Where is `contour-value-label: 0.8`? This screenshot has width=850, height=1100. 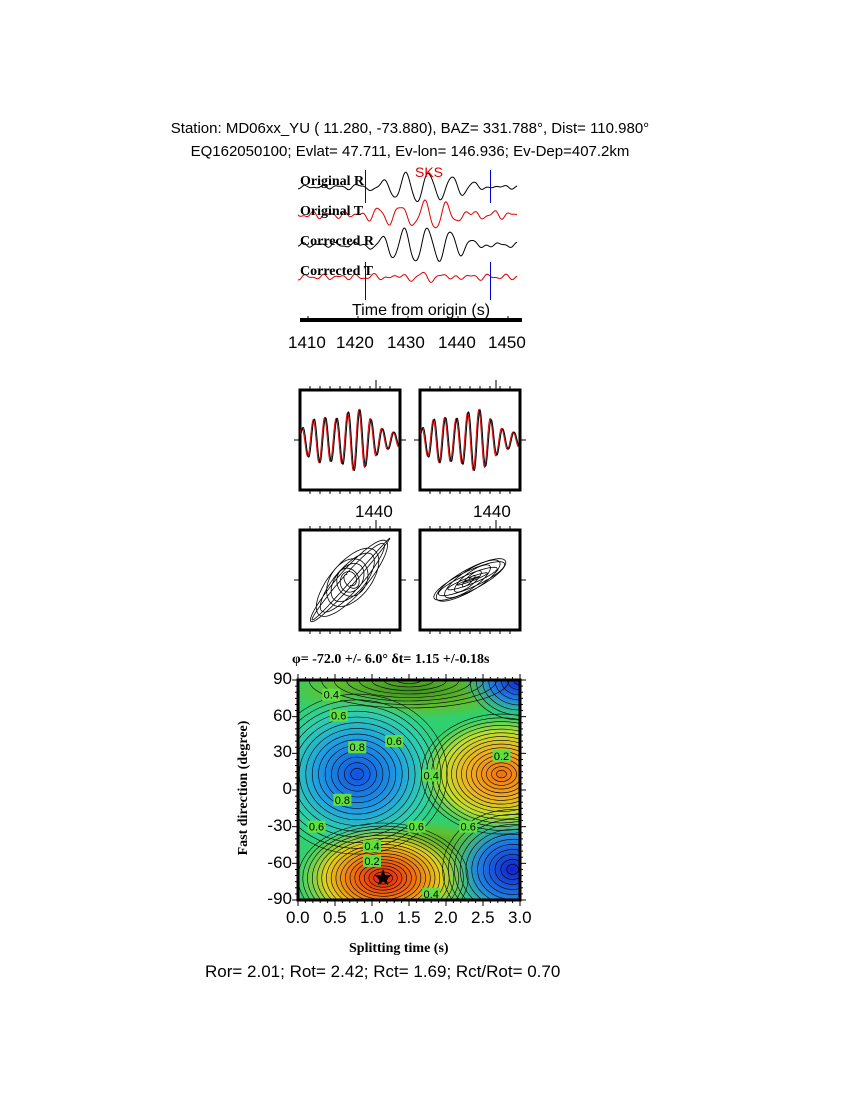 contour-value-label: 0.8 is located at coordinates (357, 748).